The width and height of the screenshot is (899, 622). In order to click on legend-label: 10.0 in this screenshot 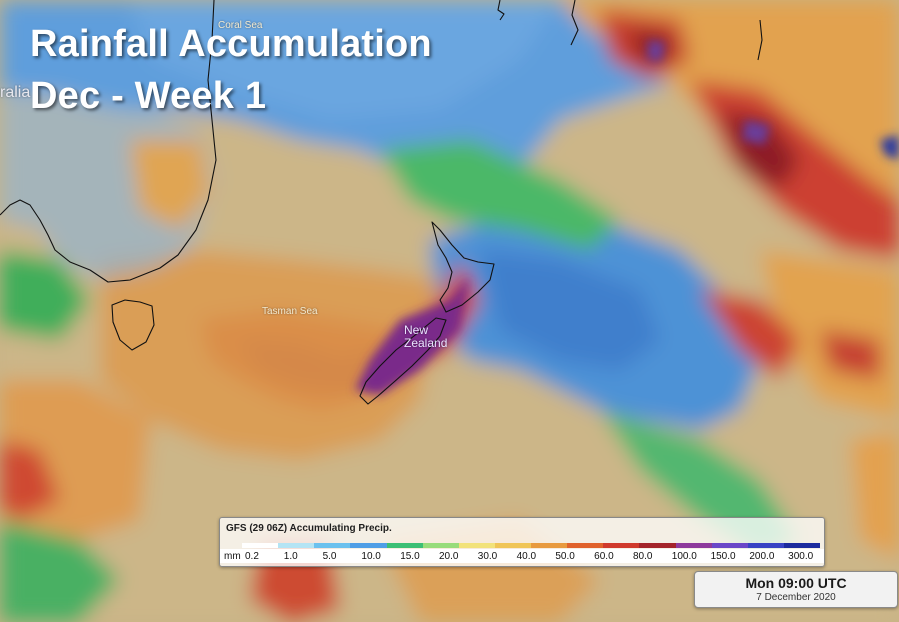, I will do `click(371, 556)`.